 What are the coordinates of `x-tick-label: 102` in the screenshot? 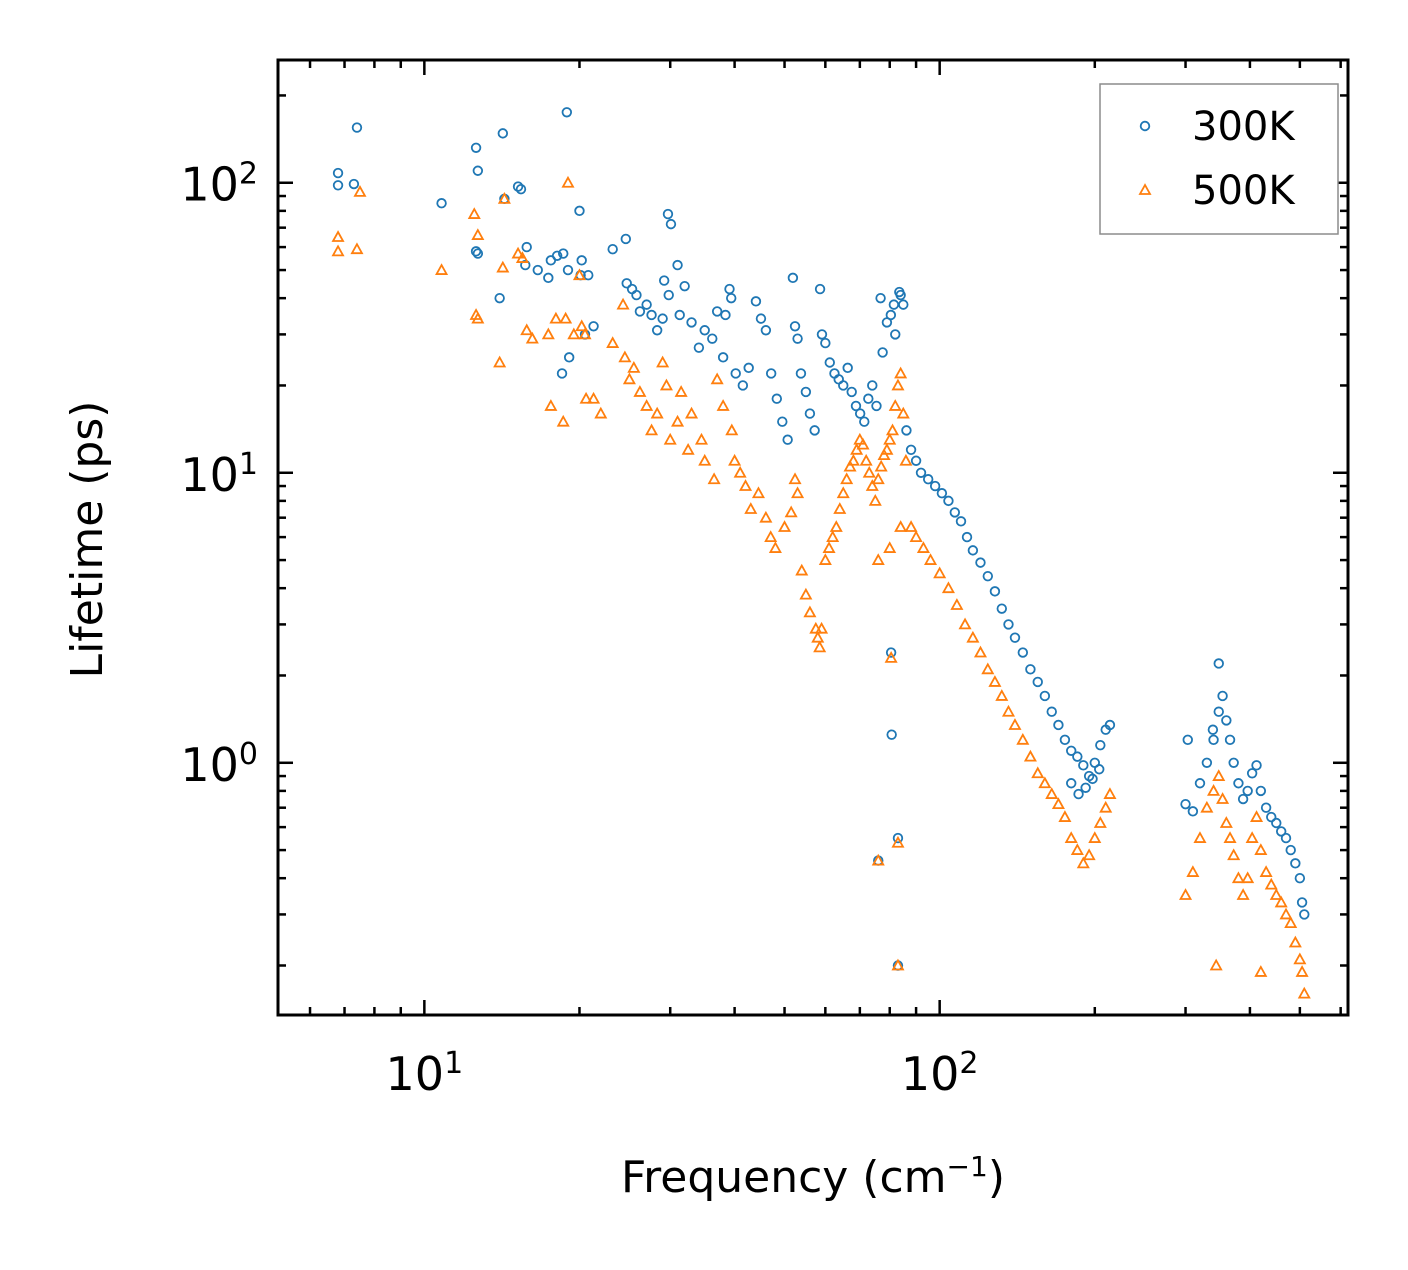 It's located at (940, 1074).